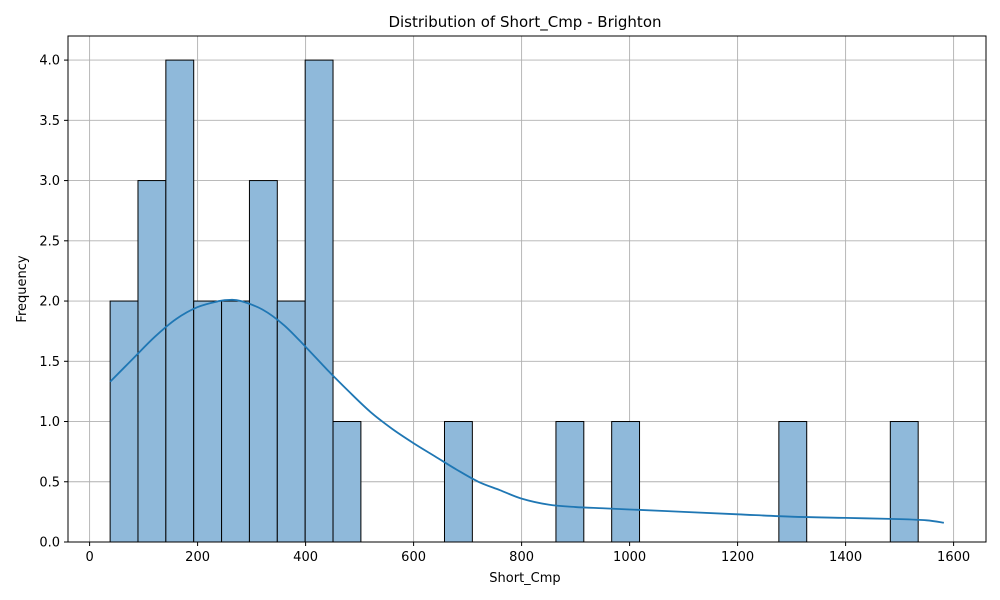 The width and height of the screenshot is (1000, 600). I want to click on x-axis-label: Short_Cmp, so click(524, 578).